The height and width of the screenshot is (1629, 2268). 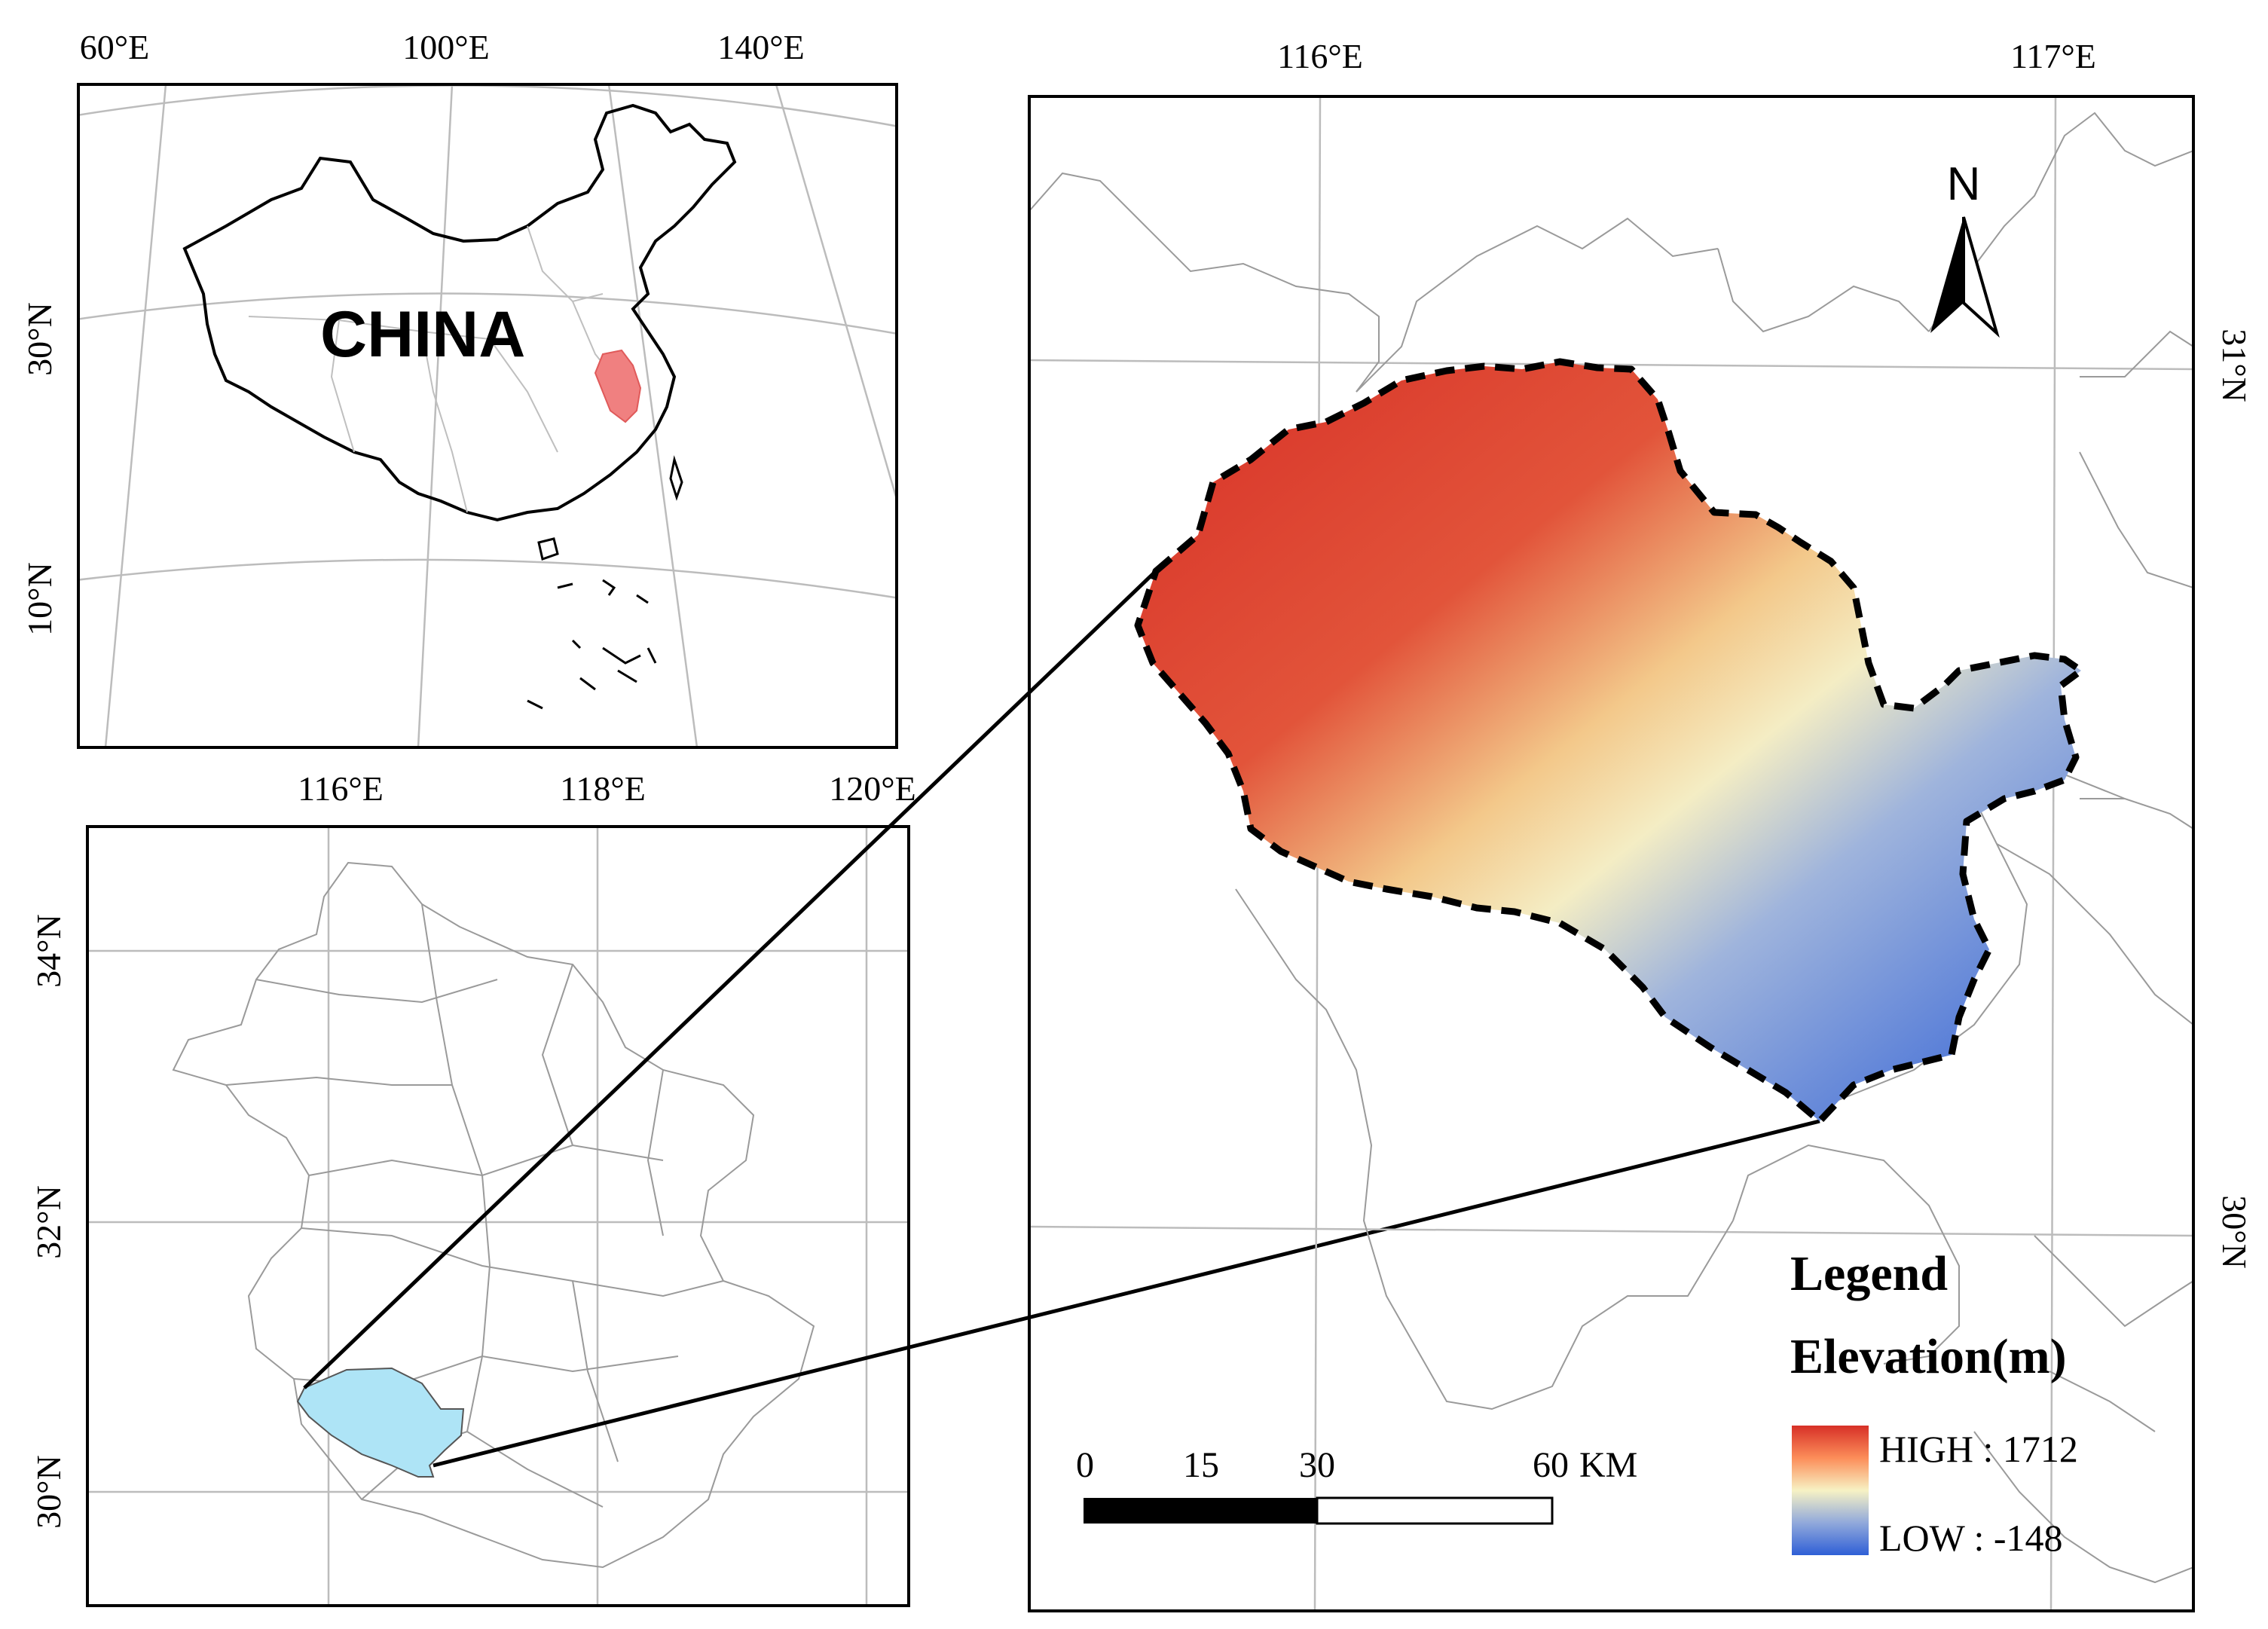 I want to click on anhui-outline, so click(x=493, y=1215).